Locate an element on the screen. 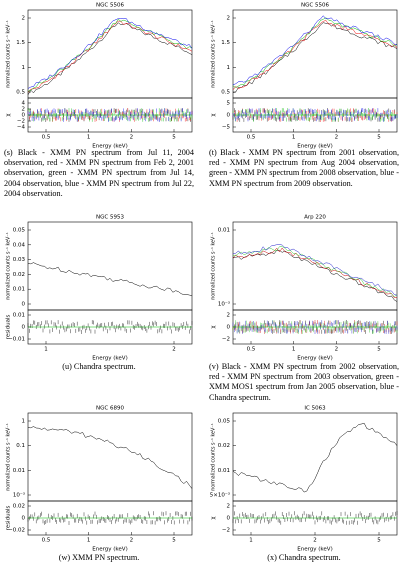 The height and width of the screenshot is (565, 400). residual-tick-label: 5 is located at coordinates (229, 104).